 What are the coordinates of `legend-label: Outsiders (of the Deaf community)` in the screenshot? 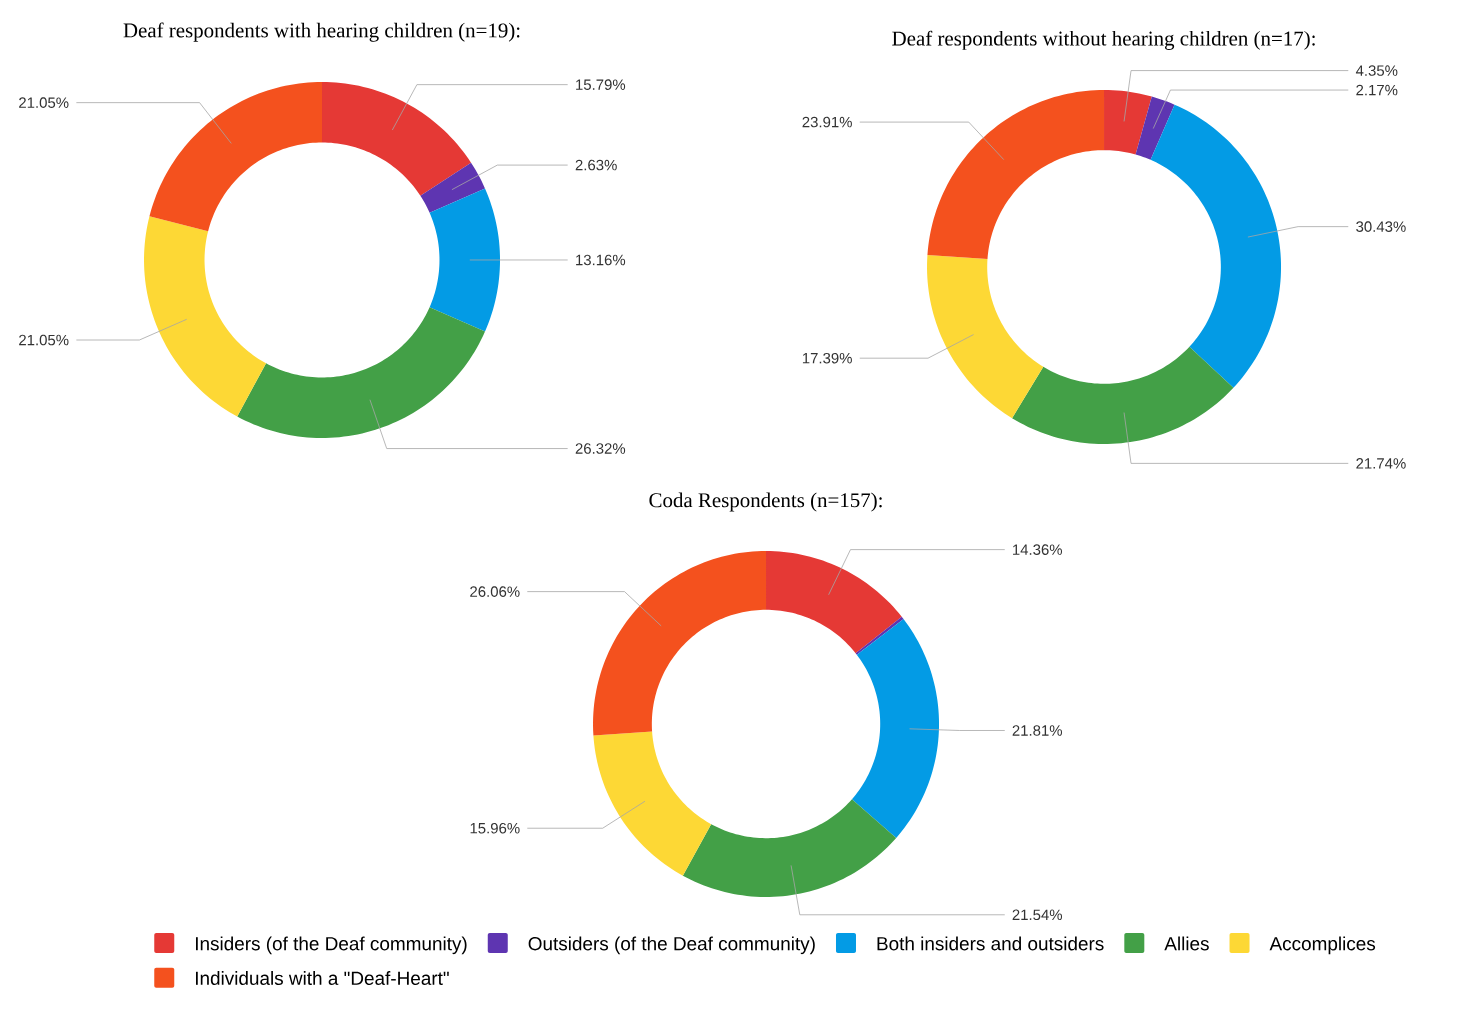 It's located at (671, 945).